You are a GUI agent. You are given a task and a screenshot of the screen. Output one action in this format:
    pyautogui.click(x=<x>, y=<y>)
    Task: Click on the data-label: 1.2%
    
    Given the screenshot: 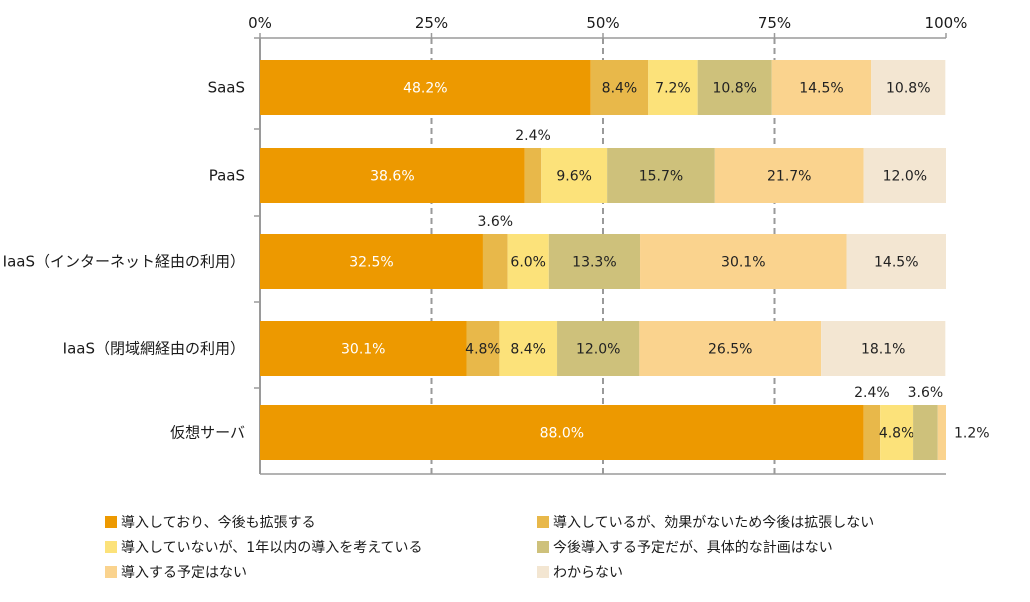 What is the action you would take?
    pyautogui.click(x=972, y=434)
    